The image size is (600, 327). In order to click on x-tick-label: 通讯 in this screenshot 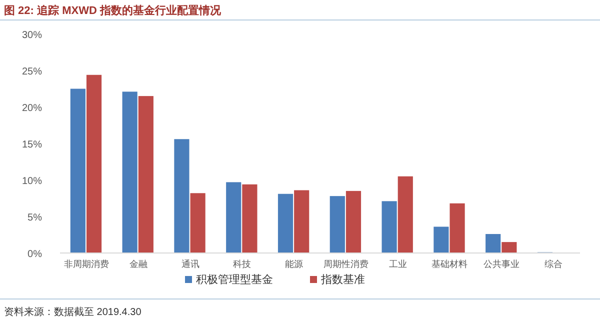, I will do `click(190, 264)`.